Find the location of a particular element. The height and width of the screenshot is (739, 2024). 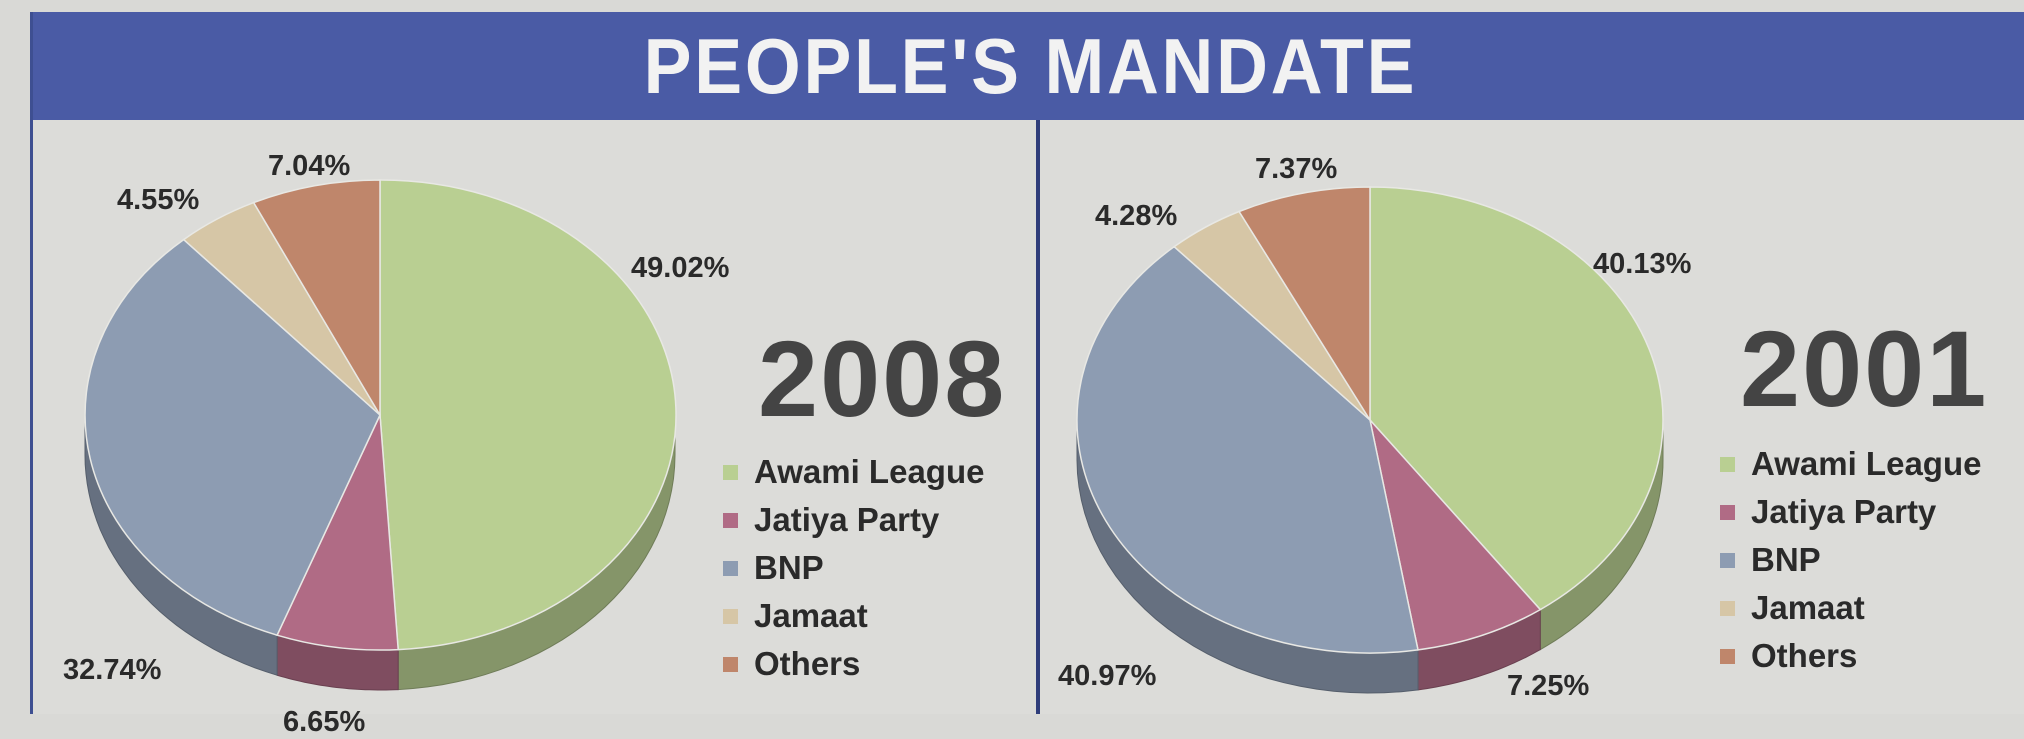

chart-year: 2008 is located at coordinates (882, 378).